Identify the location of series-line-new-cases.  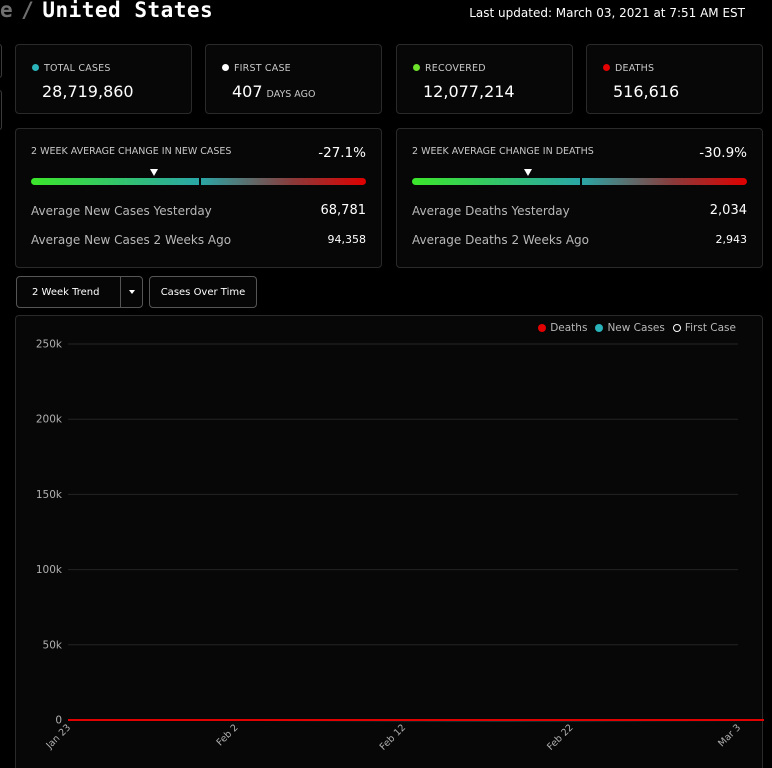
(415, 720).